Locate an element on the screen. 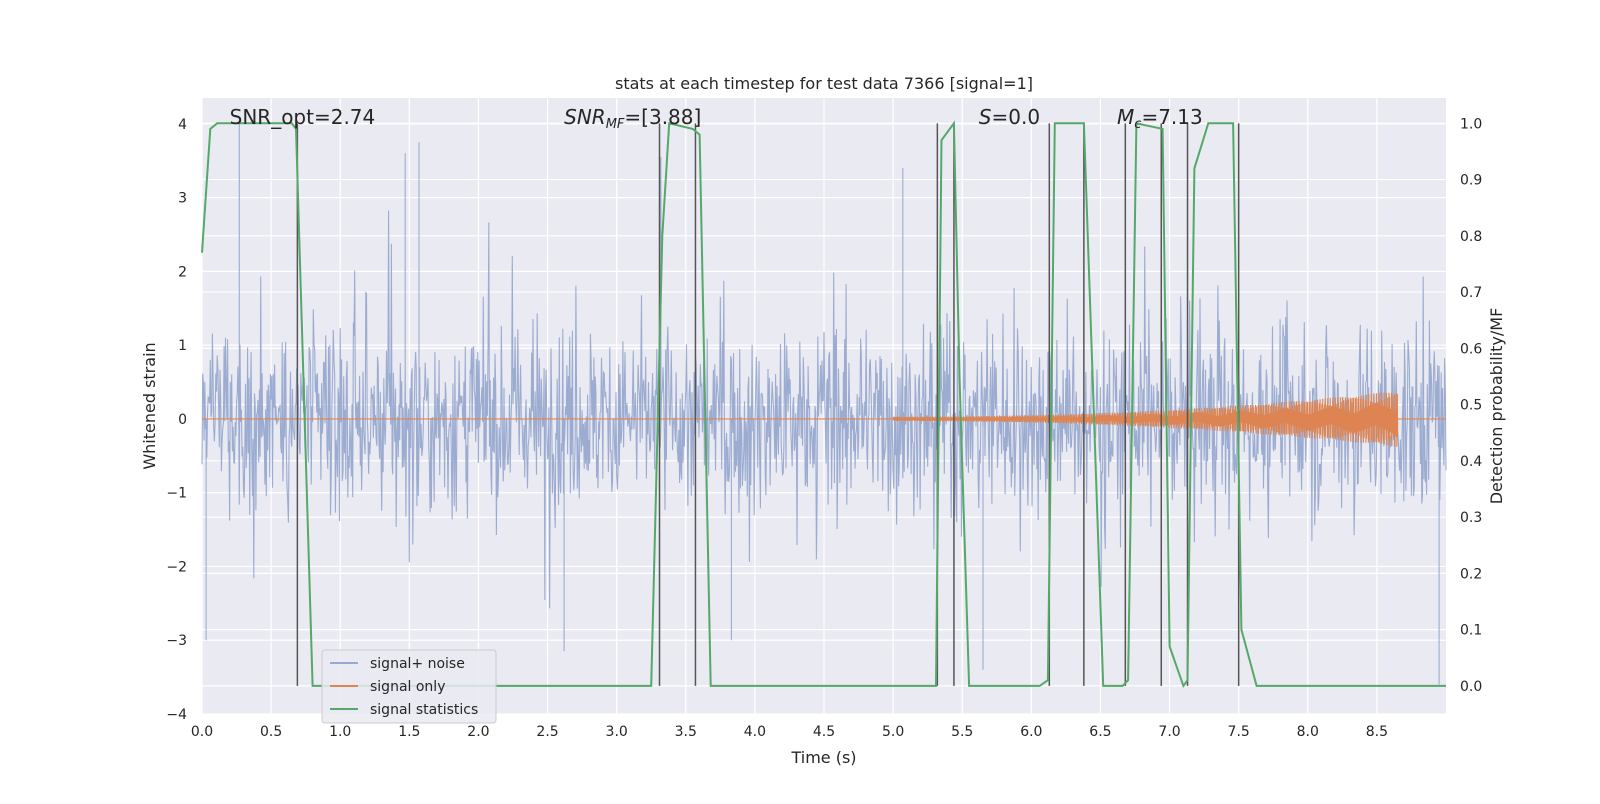  y2-tick-label: 0.1 is located at coordinates (1471, 631).